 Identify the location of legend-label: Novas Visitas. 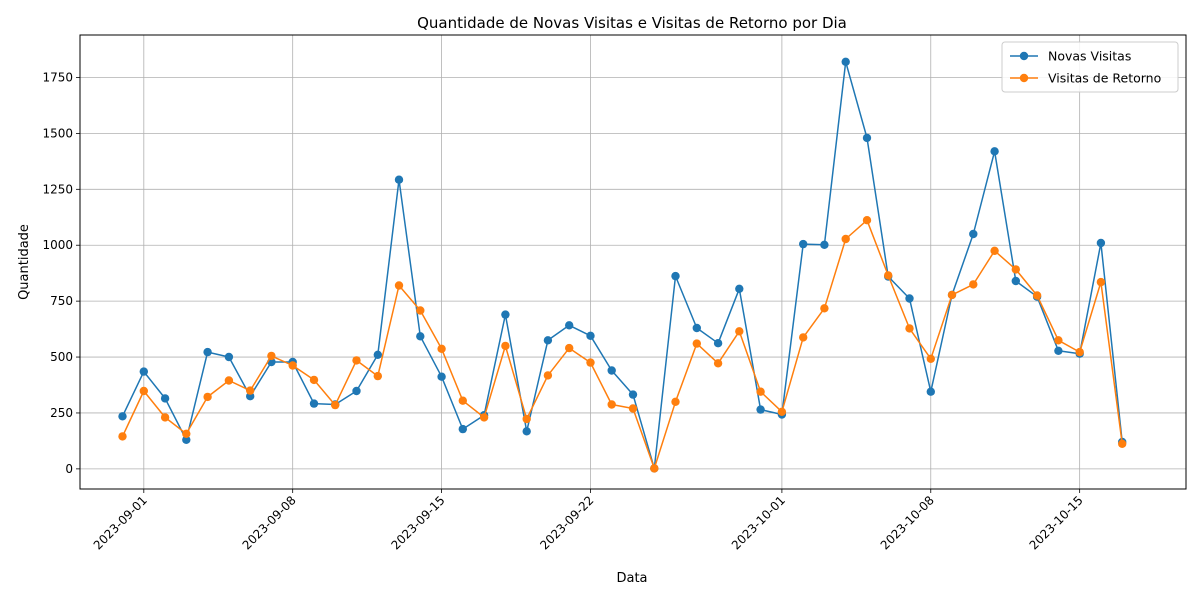
(1089, 56).